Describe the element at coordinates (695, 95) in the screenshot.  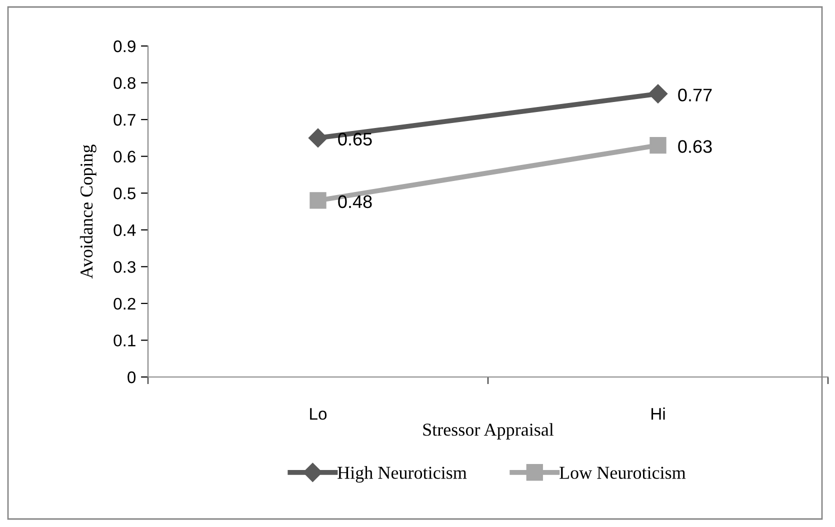
I see `data-label: 0.77` at that location.